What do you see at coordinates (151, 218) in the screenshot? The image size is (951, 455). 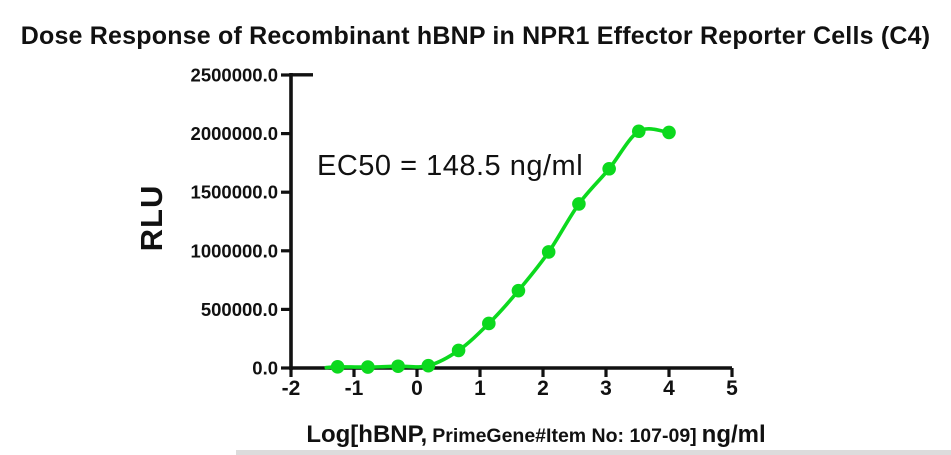 I see `y-axis-label: RLU` at bounding box center [151, 218].